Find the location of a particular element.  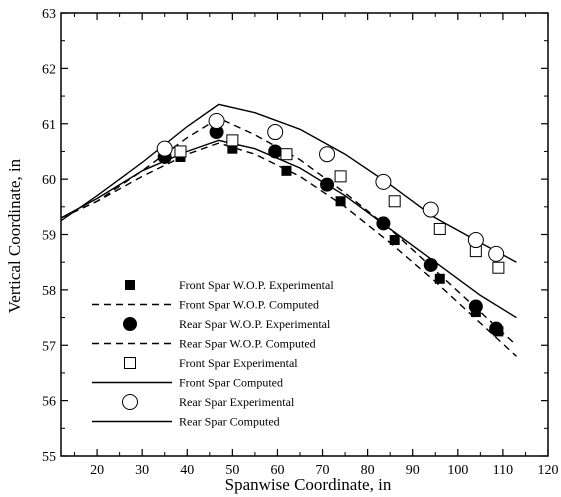

legend-entry: Rear Spar W.O.P. Experimental is located at coordinates (227, 324).